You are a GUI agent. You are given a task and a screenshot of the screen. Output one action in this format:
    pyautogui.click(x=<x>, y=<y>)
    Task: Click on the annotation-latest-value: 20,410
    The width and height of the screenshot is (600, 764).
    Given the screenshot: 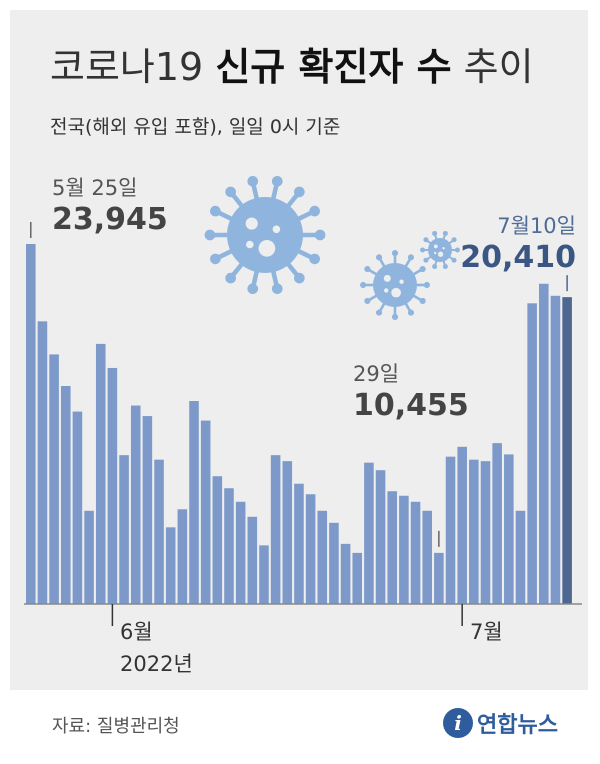 What is the action you would take?
    pyautogui.click(x=518, y=257)
    